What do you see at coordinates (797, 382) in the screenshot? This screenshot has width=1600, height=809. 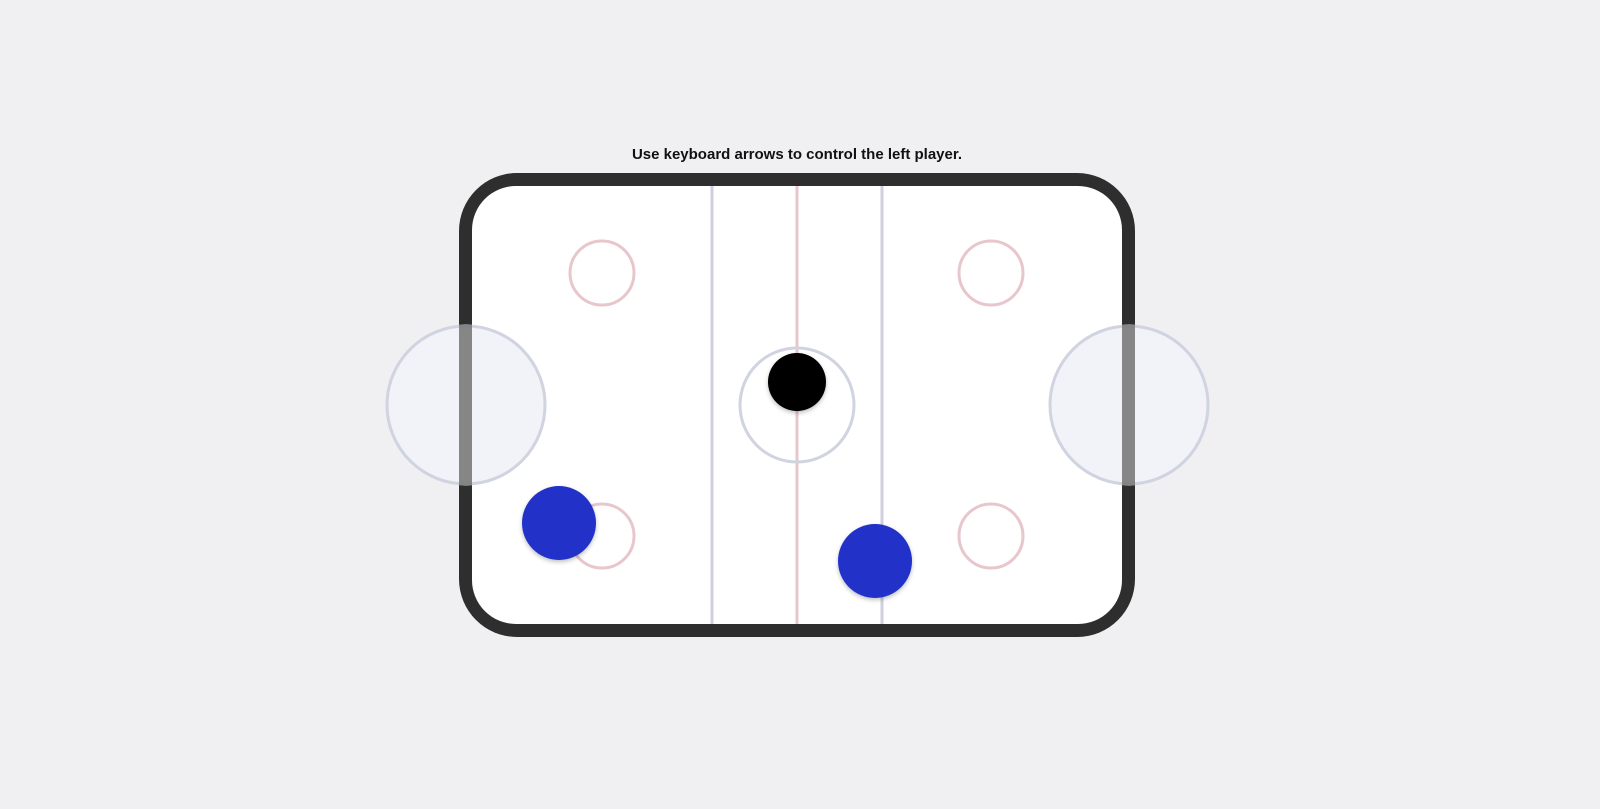 I see `puck` at bounding box center [797, 382].